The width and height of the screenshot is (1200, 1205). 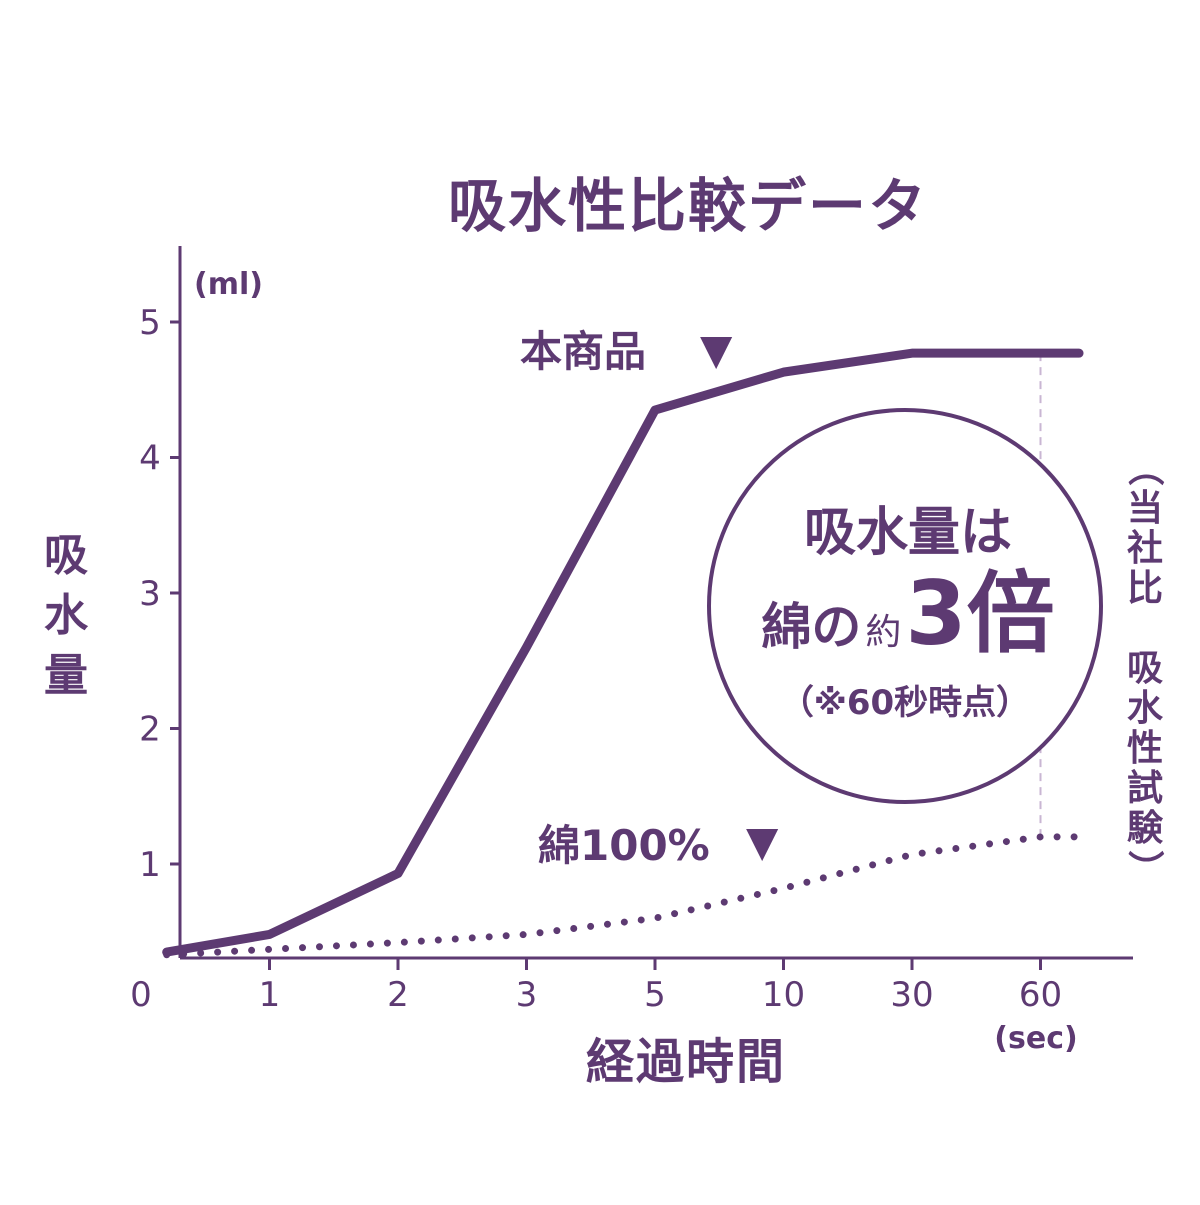 What do you see at coordinates (527, 995) in the screenshot?
I see `x-tick-label: 3` at bounding box center [527, 995].